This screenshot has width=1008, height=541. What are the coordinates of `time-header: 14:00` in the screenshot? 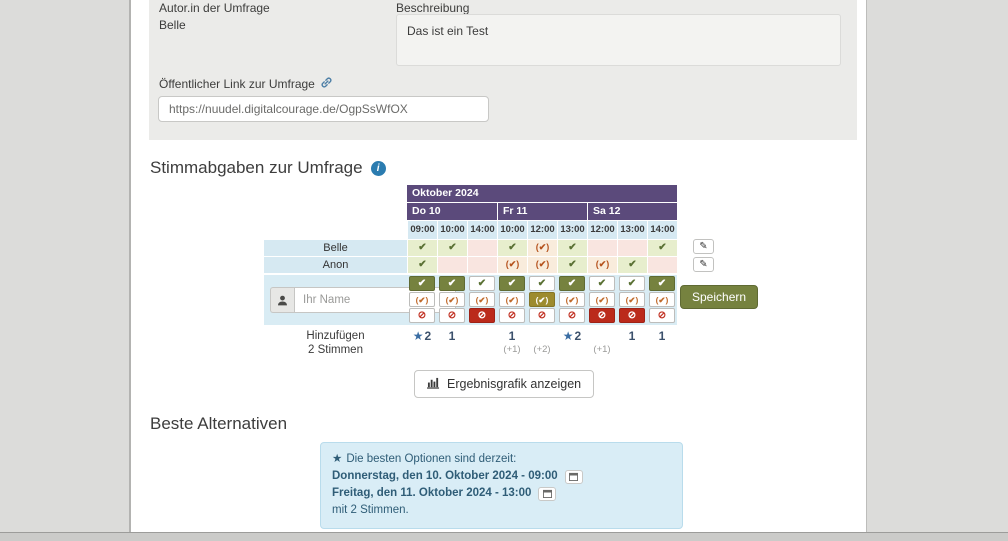 It's located at (662, 230).